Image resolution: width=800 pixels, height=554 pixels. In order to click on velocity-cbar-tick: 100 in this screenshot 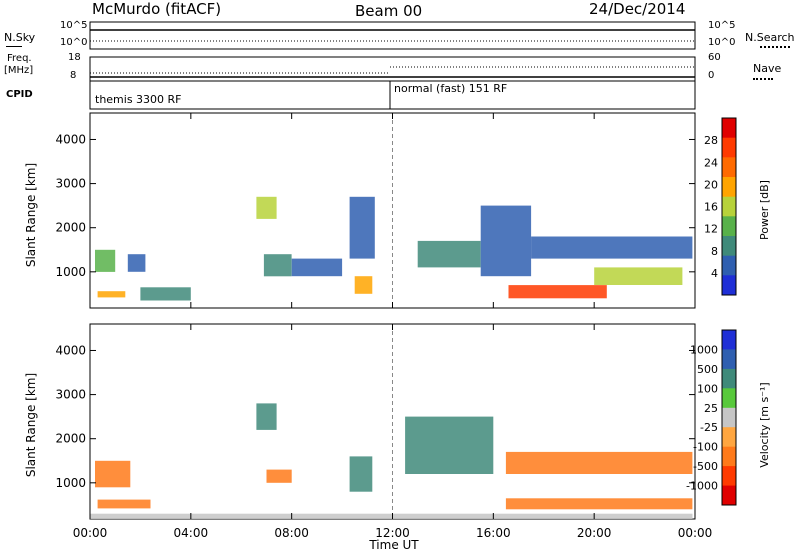, I will do `click(707, 388)`.